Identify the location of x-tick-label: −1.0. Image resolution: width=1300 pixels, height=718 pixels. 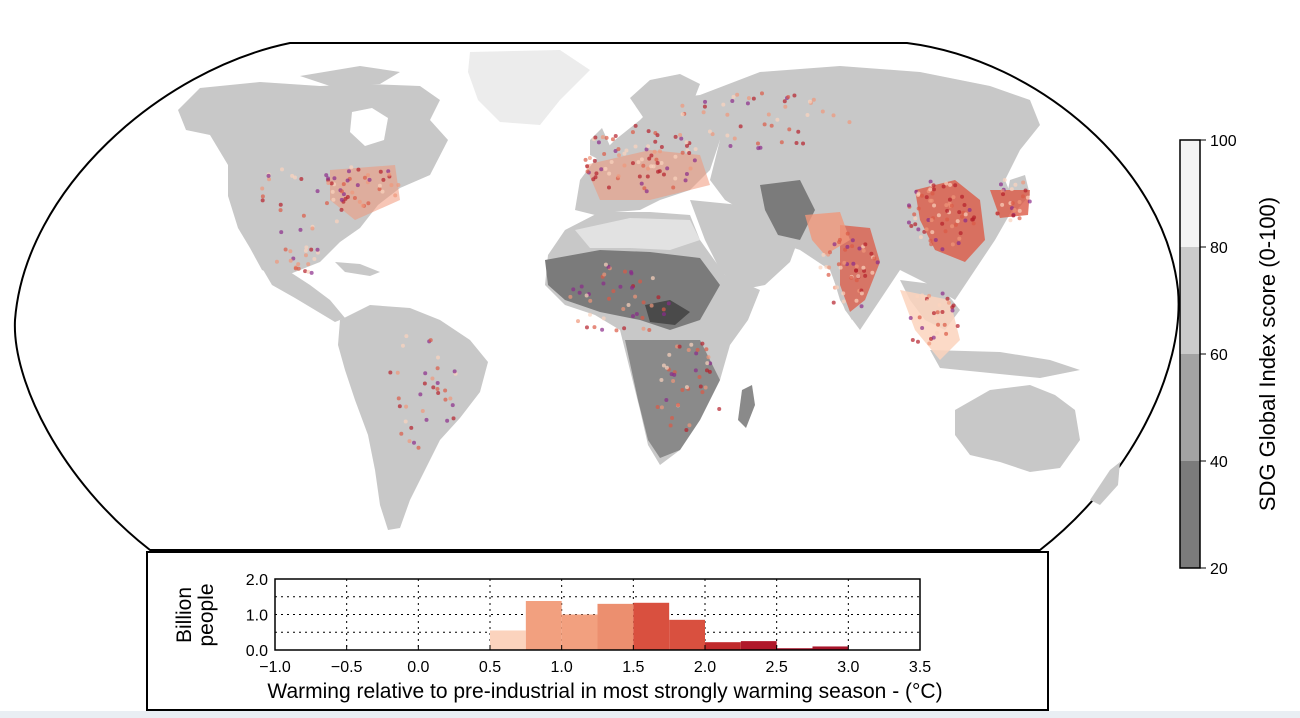
(275, 667).